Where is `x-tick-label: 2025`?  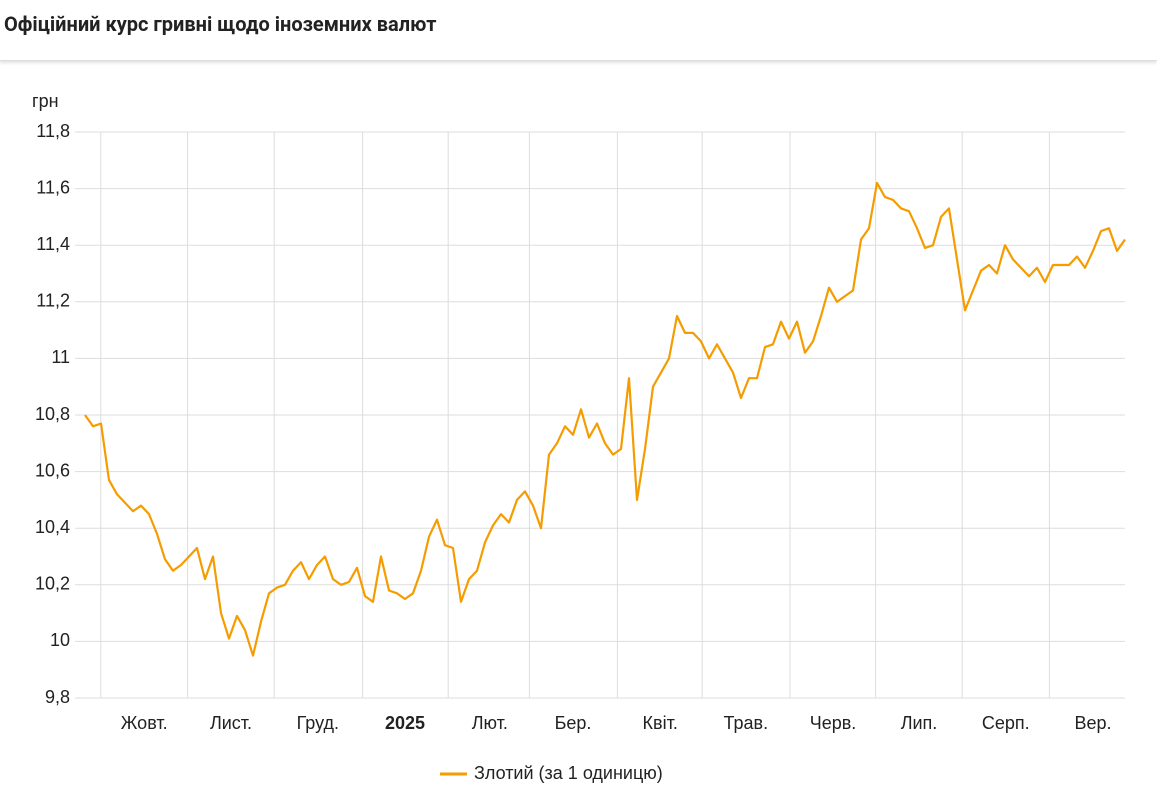
x-tick-label: 2025 is located at coordinates (405, 723).